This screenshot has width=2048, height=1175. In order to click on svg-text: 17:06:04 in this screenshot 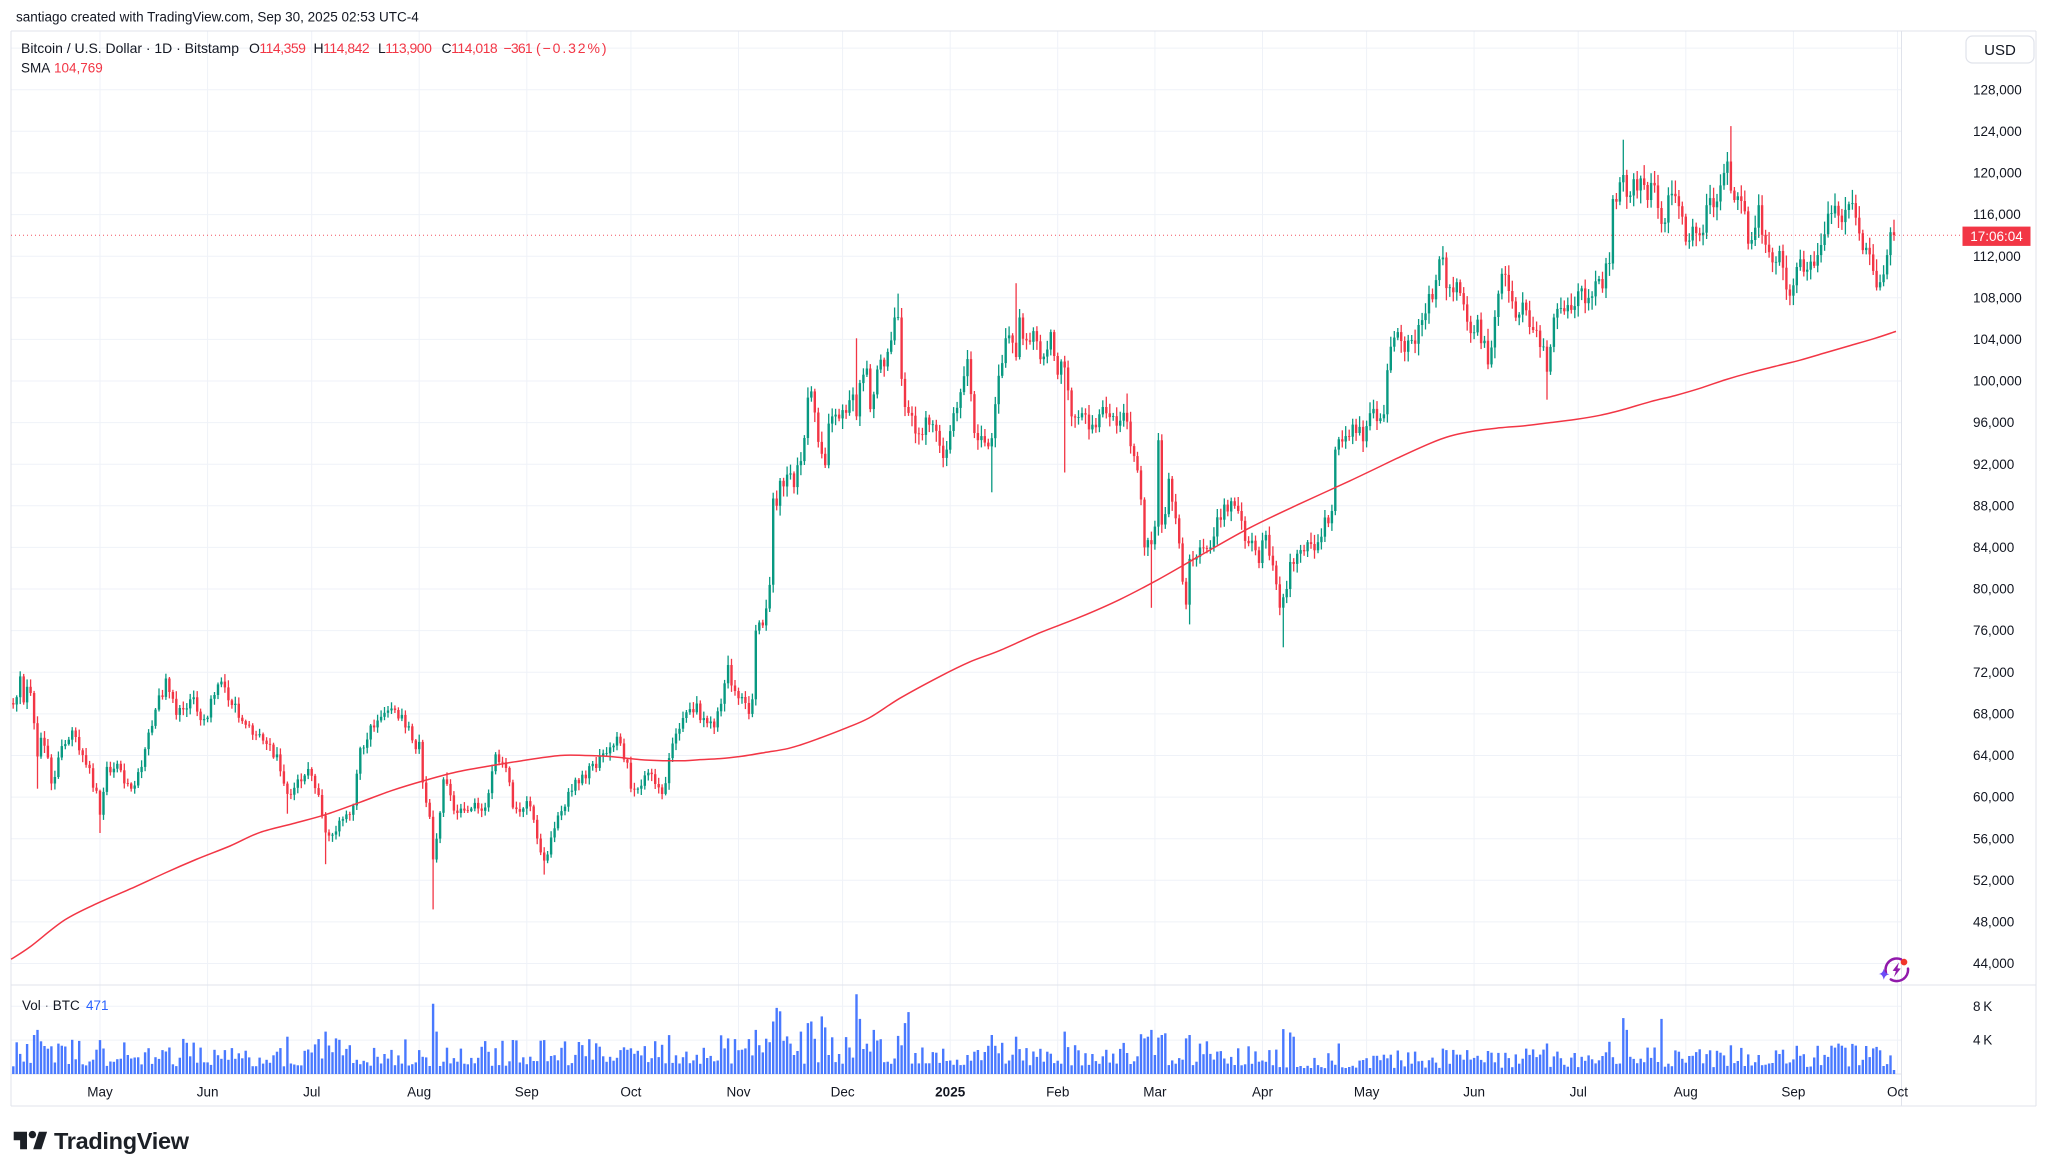, I will do `click(1996, 236)`.